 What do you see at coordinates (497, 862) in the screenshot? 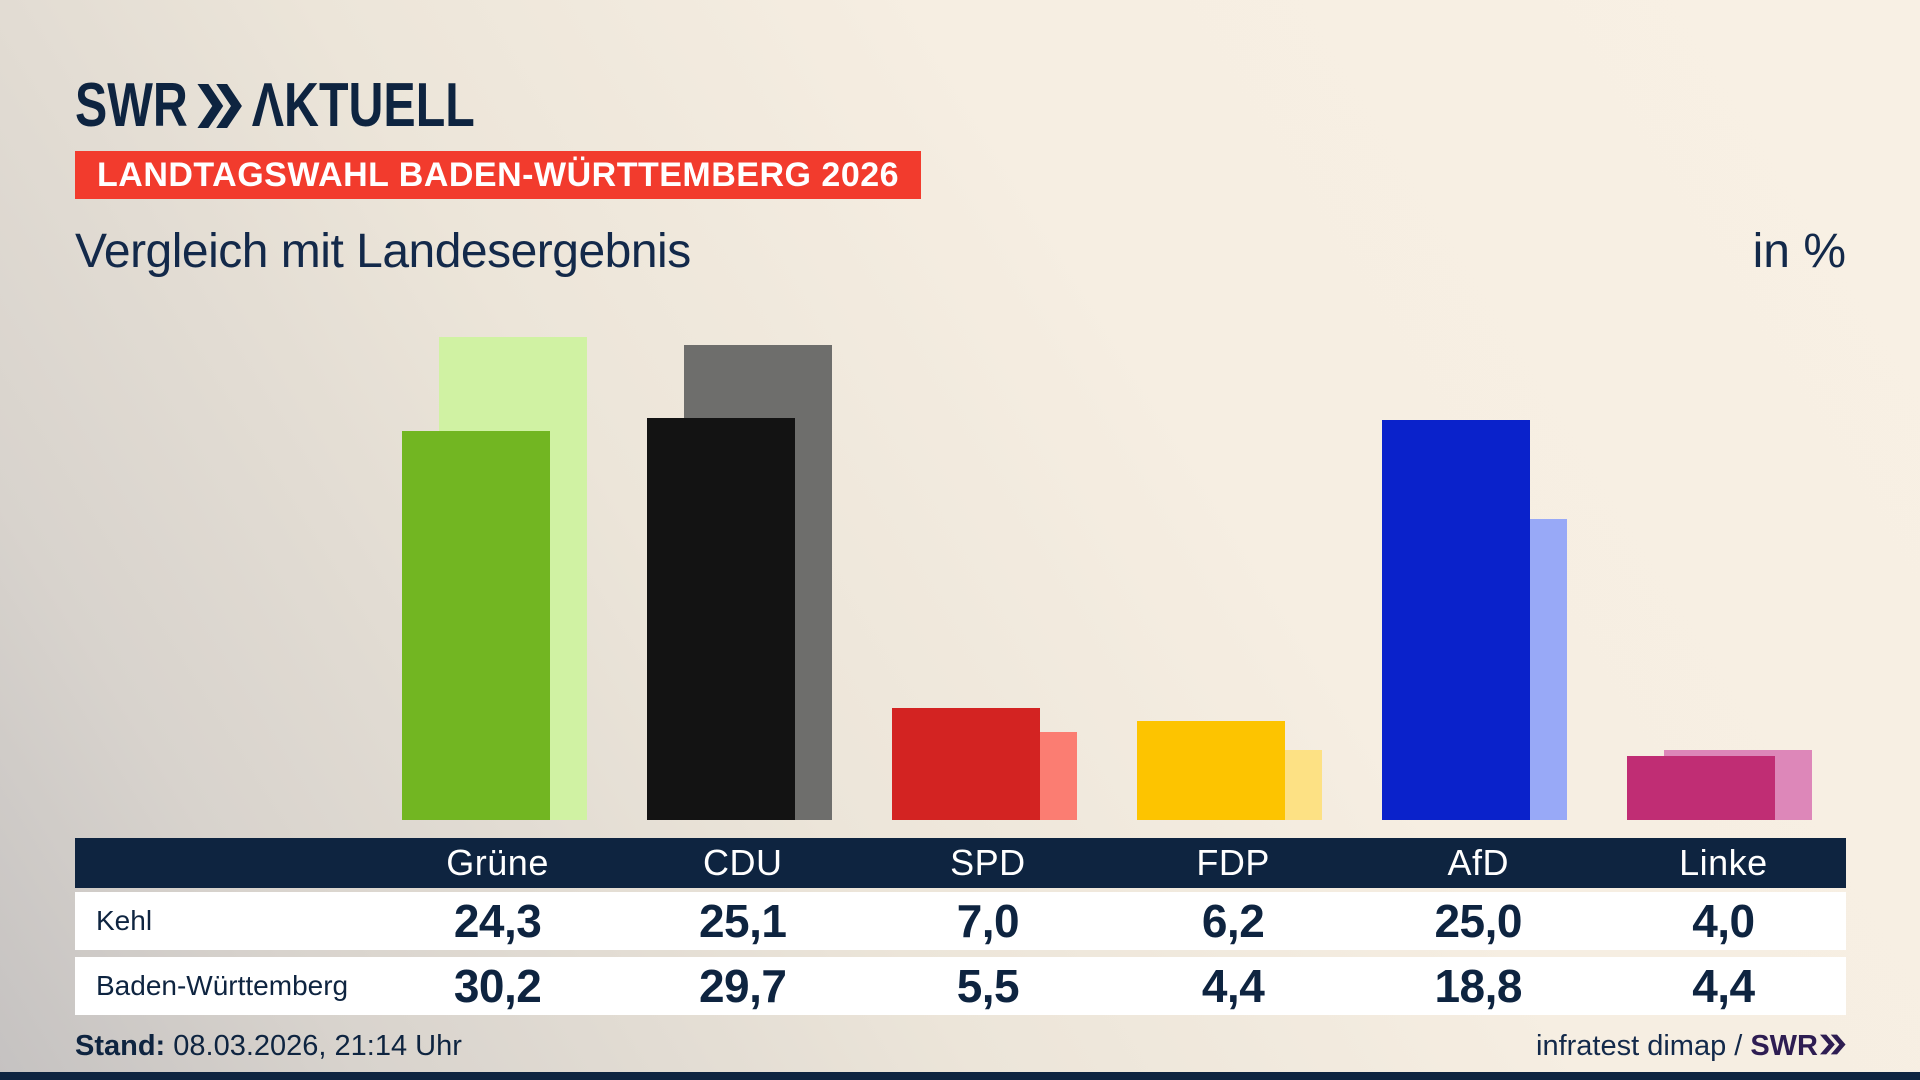
I see `table-header-cell: Grüne` at bounding box center [497, 862].